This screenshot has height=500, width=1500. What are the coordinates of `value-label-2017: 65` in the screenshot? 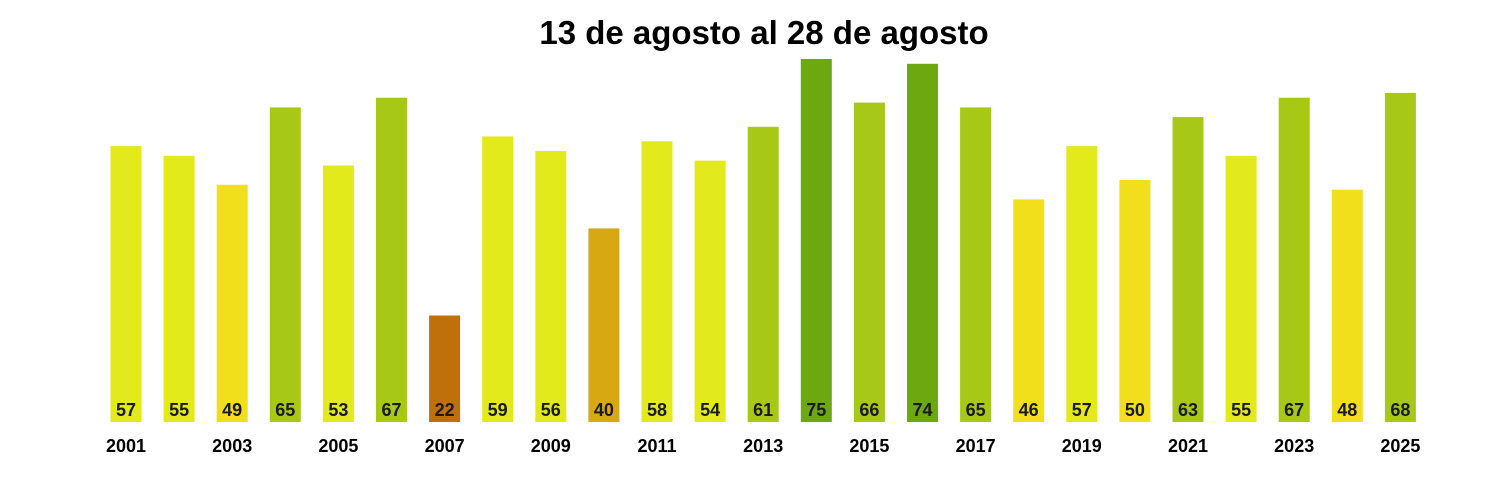 It's located at (976, 410).